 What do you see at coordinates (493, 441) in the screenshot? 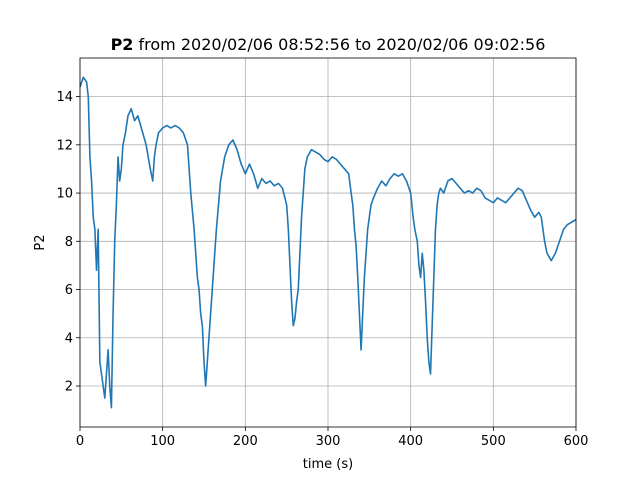
I see `x-tick-label: 500` at bounding box center [493, 441].